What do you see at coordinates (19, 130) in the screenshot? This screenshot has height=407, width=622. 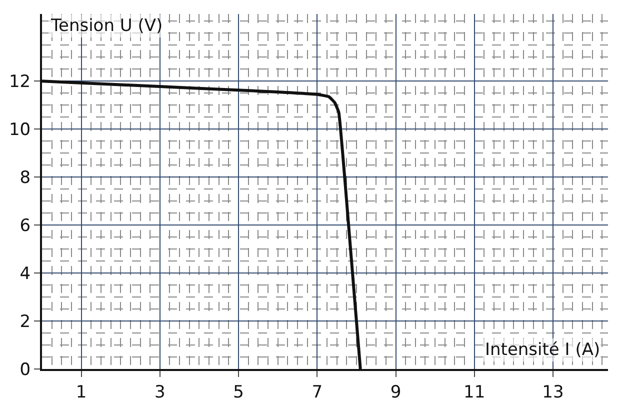 I see `y-tick-label: 10` at bounding box center [19, 130].